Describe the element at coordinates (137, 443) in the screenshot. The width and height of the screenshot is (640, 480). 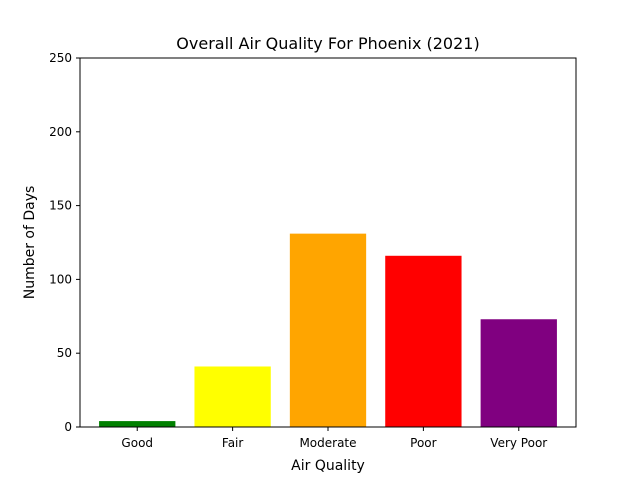
I see `x-tick-label-good: Good` at that location.